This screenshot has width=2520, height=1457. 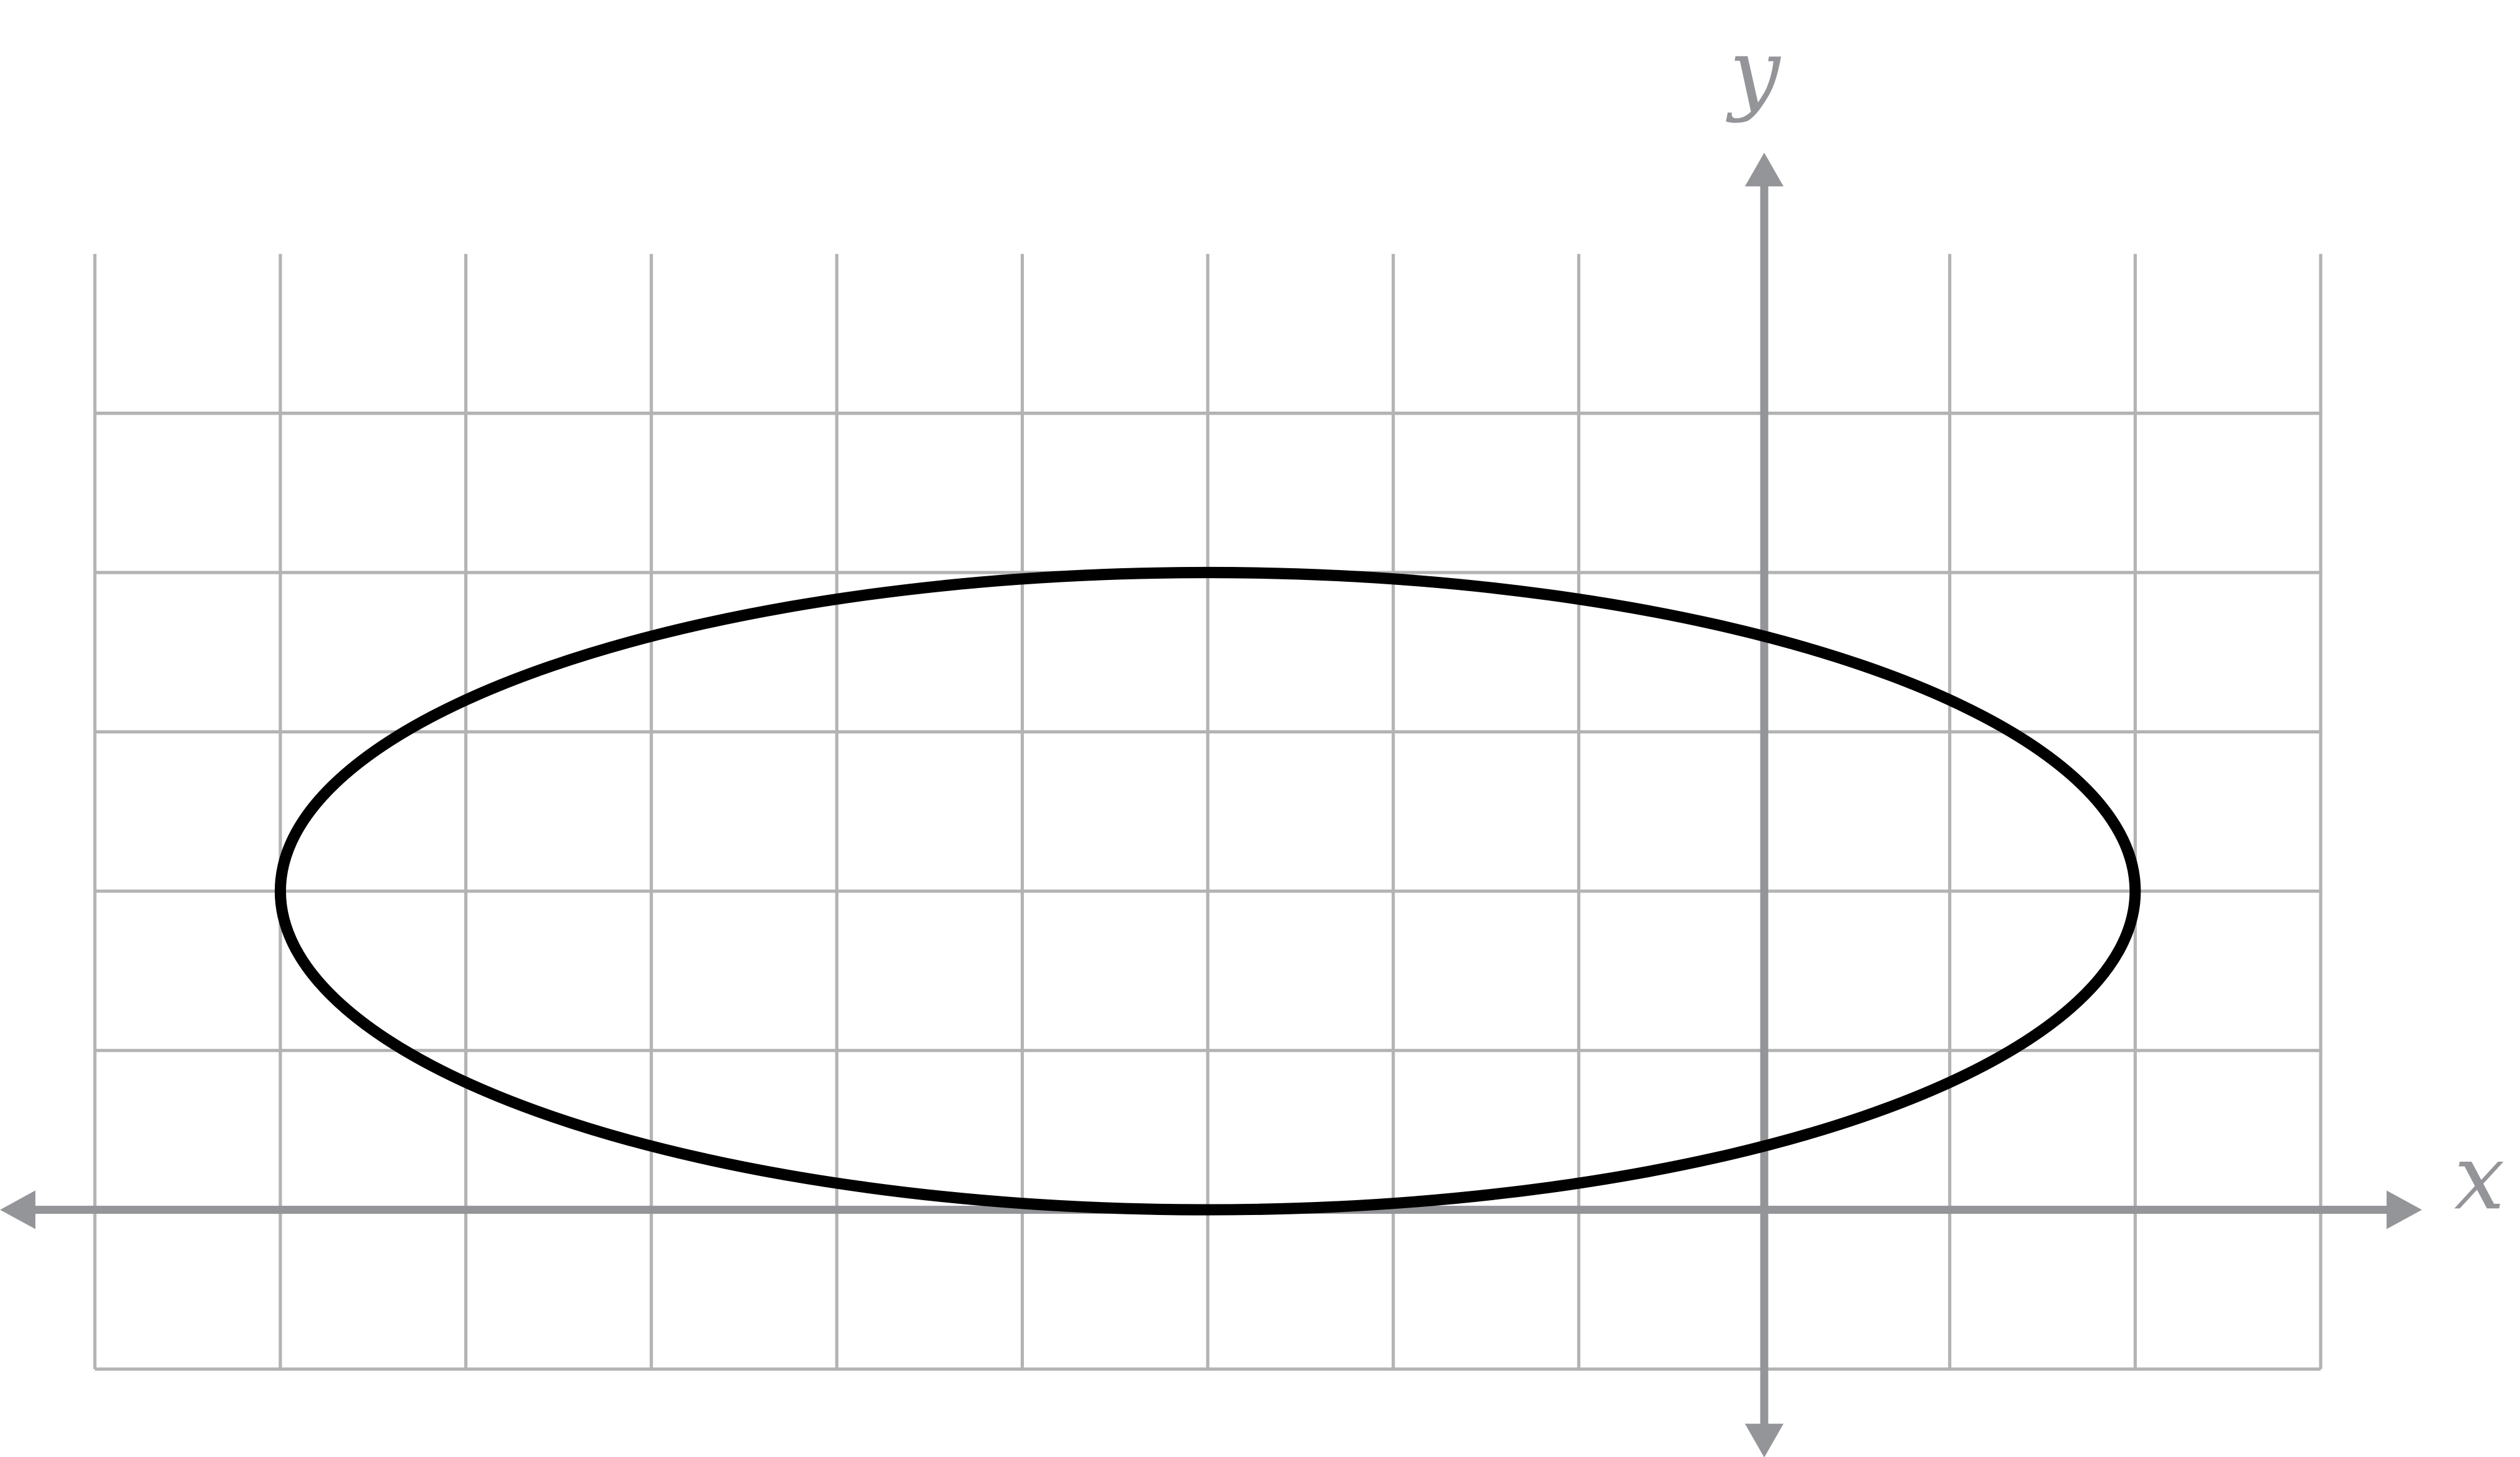 I want to click on y-axis-arrow-down, so click(x=1764, y=1440).